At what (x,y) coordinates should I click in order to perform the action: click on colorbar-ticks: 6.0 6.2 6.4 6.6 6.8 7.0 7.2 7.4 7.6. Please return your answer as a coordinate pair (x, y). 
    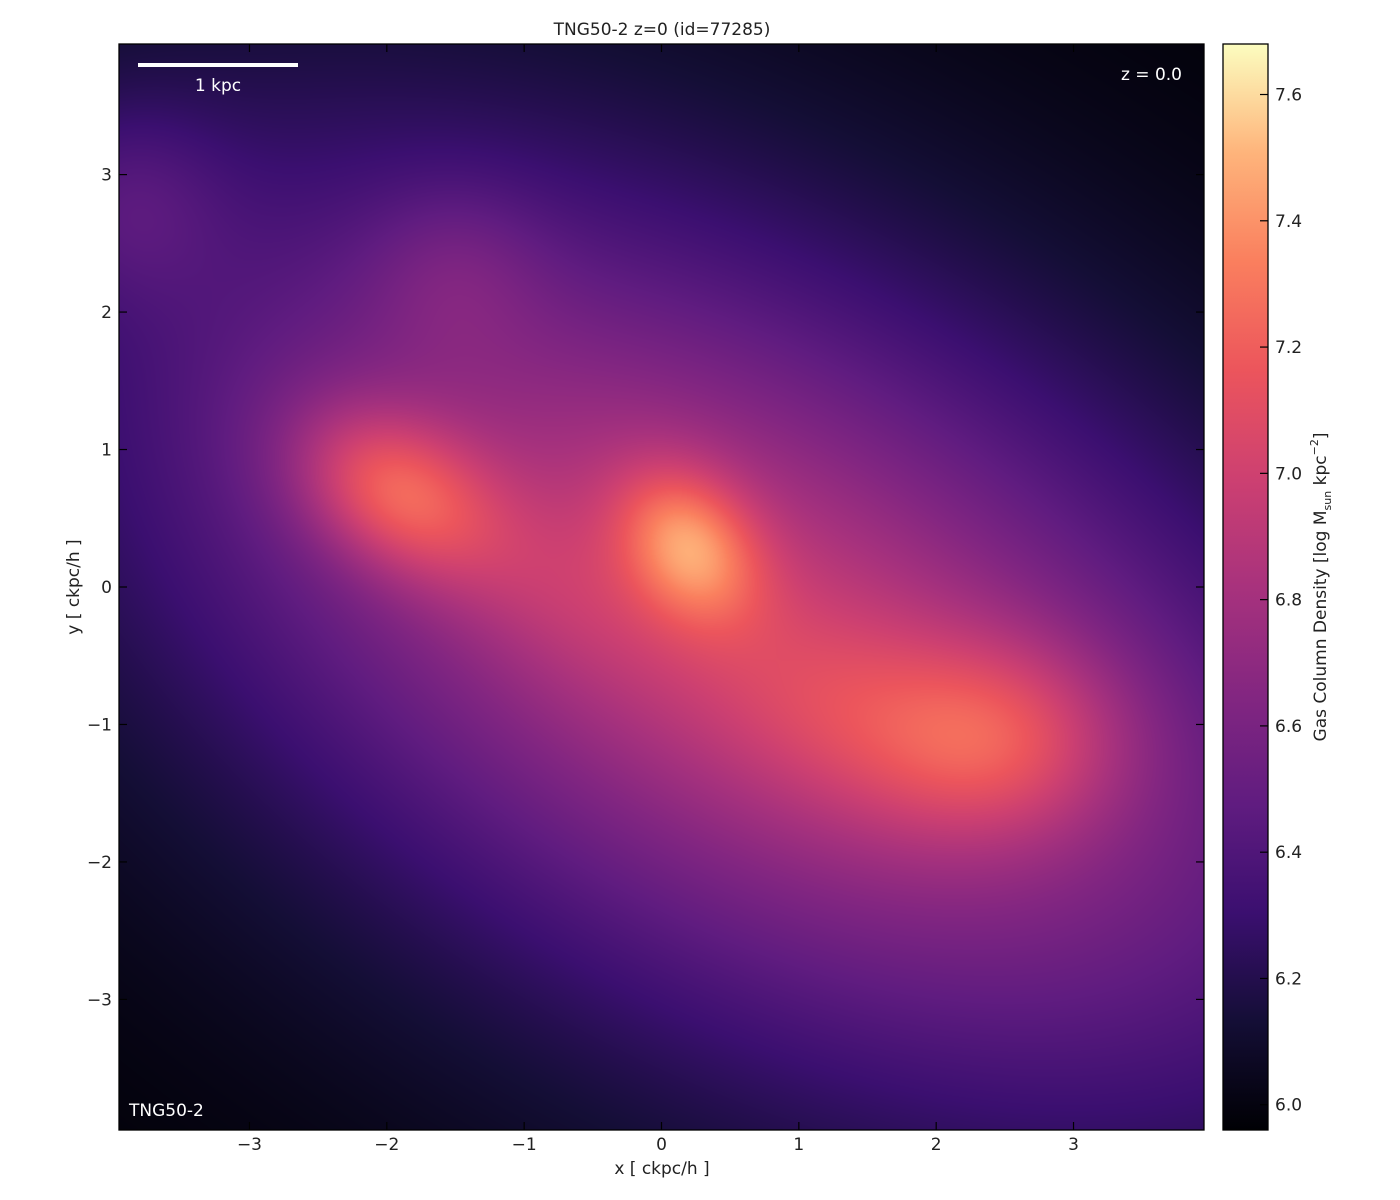
    Looking at the image, I should click on (1281, 601).